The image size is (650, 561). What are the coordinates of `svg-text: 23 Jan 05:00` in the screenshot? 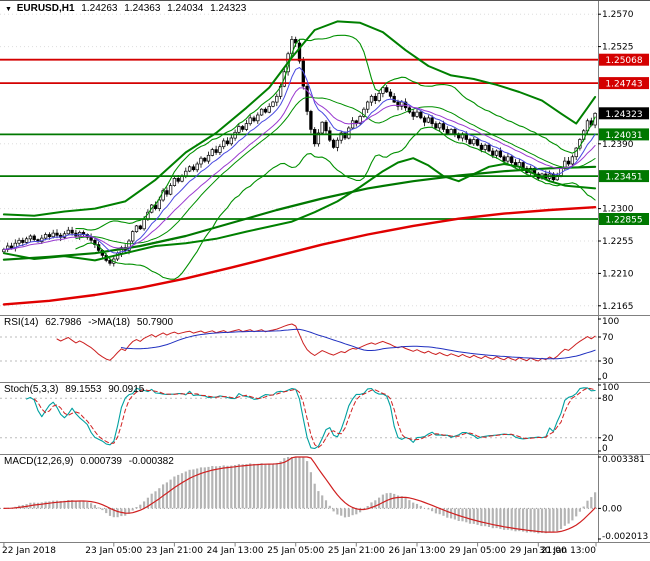 It's located at (113, 551).